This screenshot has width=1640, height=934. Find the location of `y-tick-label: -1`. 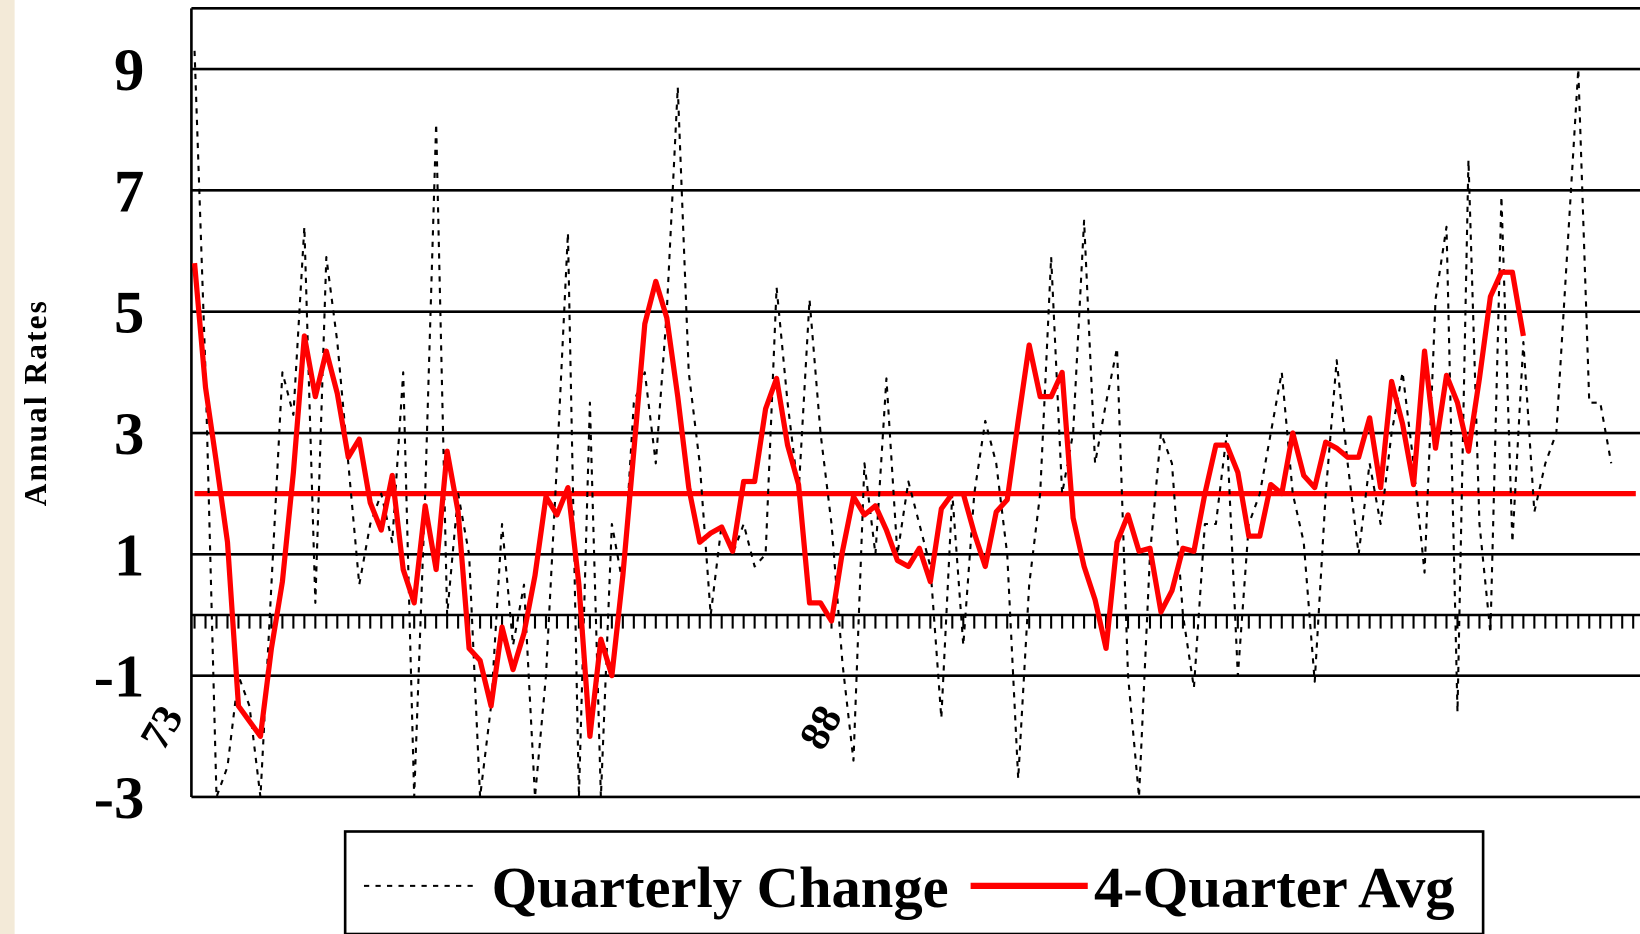

y-tick-label: -1 is located at coordinates (119, 677).